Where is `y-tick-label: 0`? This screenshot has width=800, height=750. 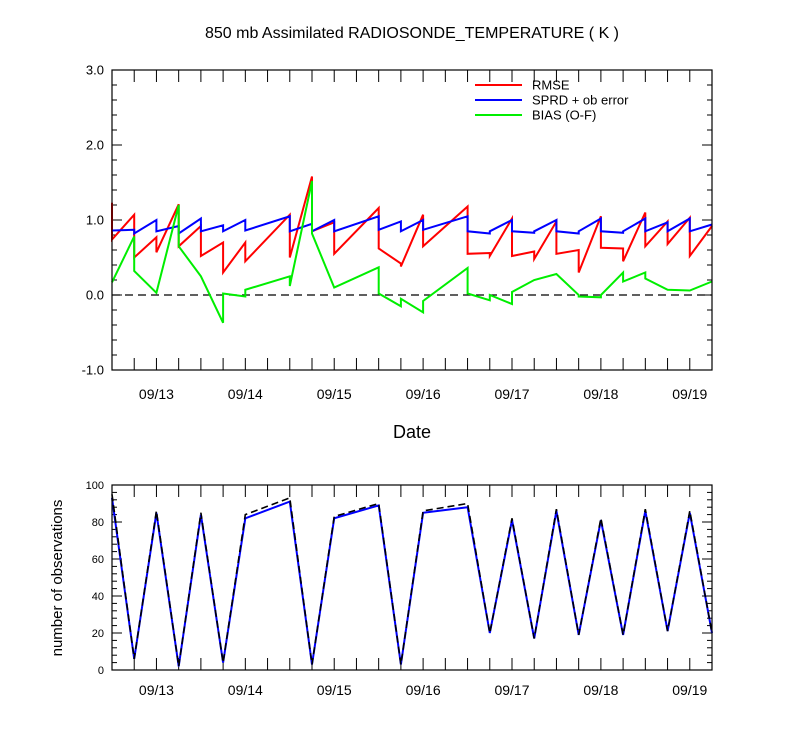 y-tick-label: 0 is located at coordinates (101, 671).